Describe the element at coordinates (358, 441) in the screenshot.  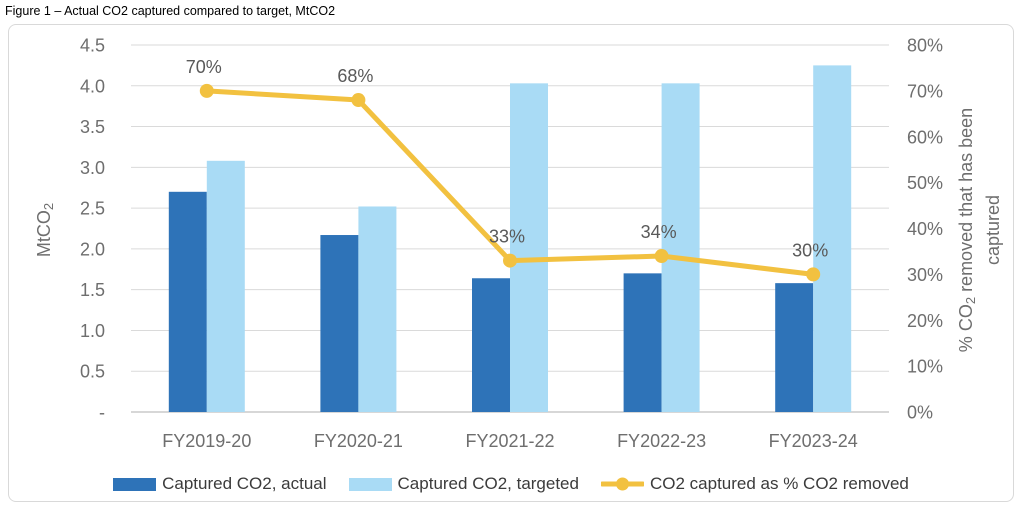
I see `x-axis-label: FY2020-21` at that location.